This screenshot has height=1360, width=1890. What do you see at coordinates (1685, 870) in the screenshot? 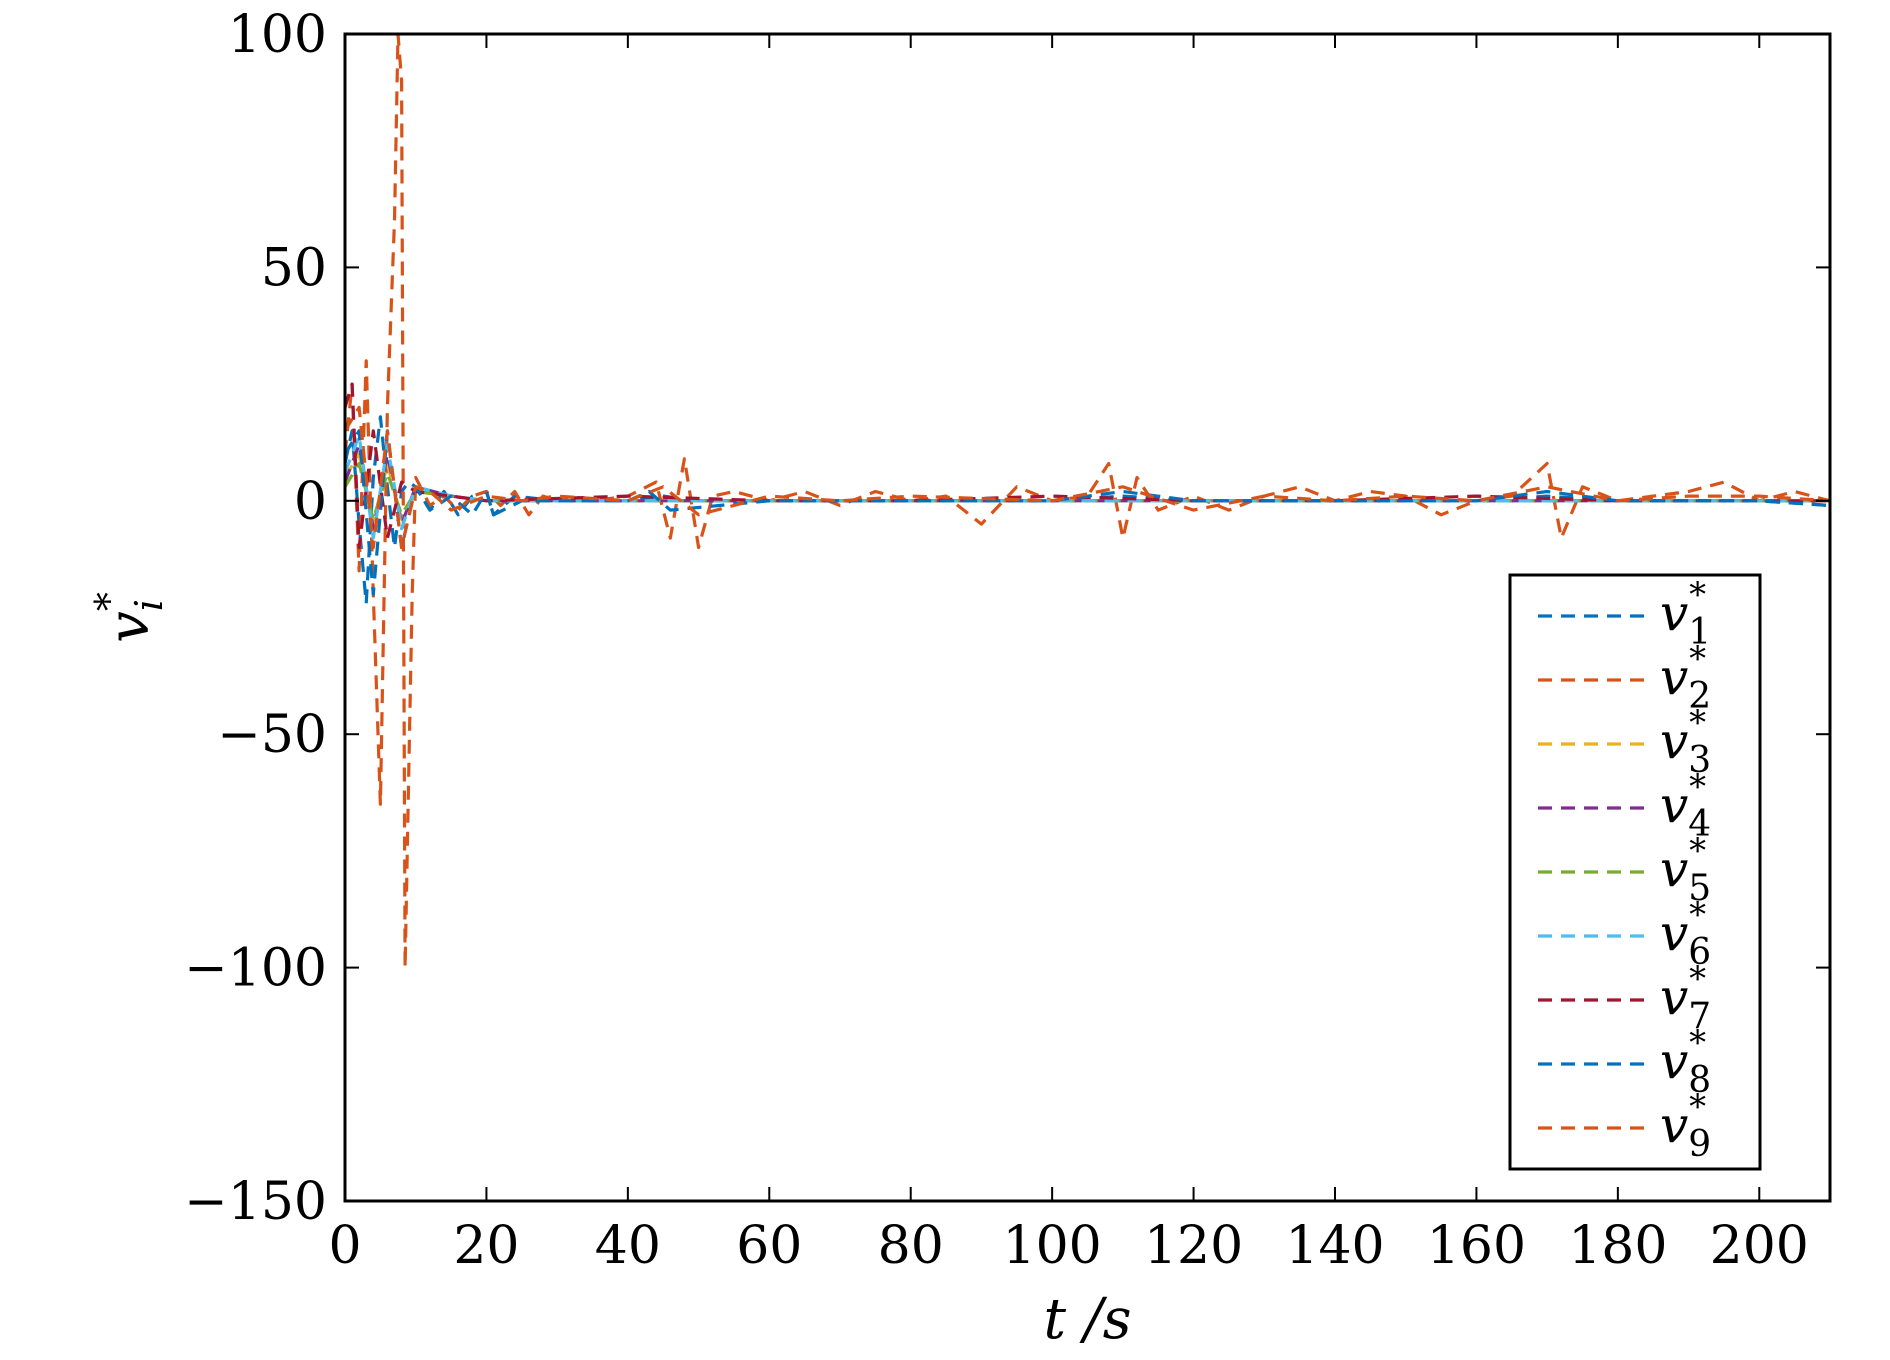
I see `legend-label: v5*` at bounding box center [1685, 870].